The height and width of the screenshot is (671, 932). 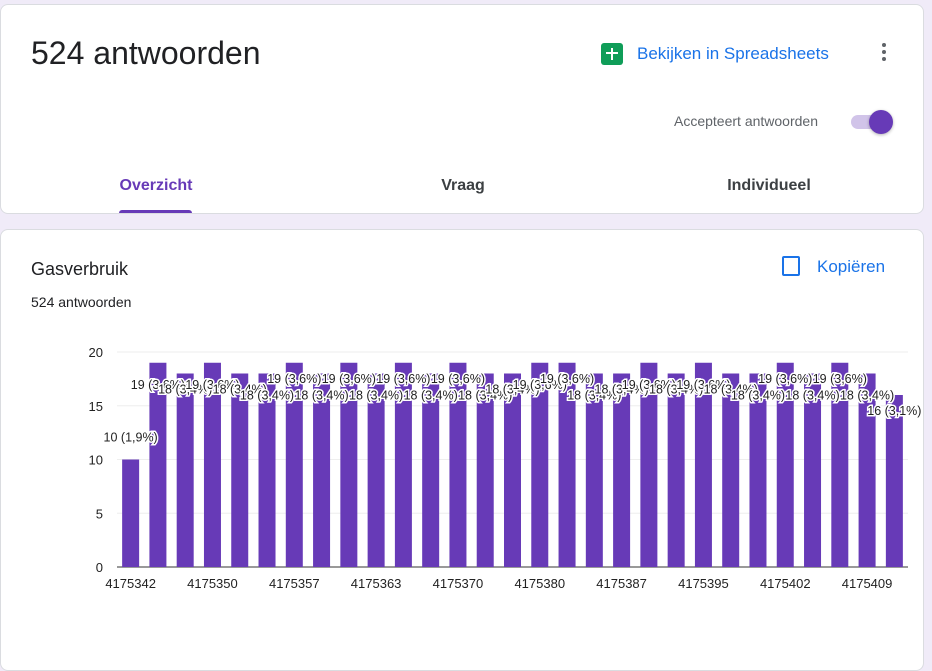 I want to click on value-label: 10 (1,9%), so click(x=131, y=438).